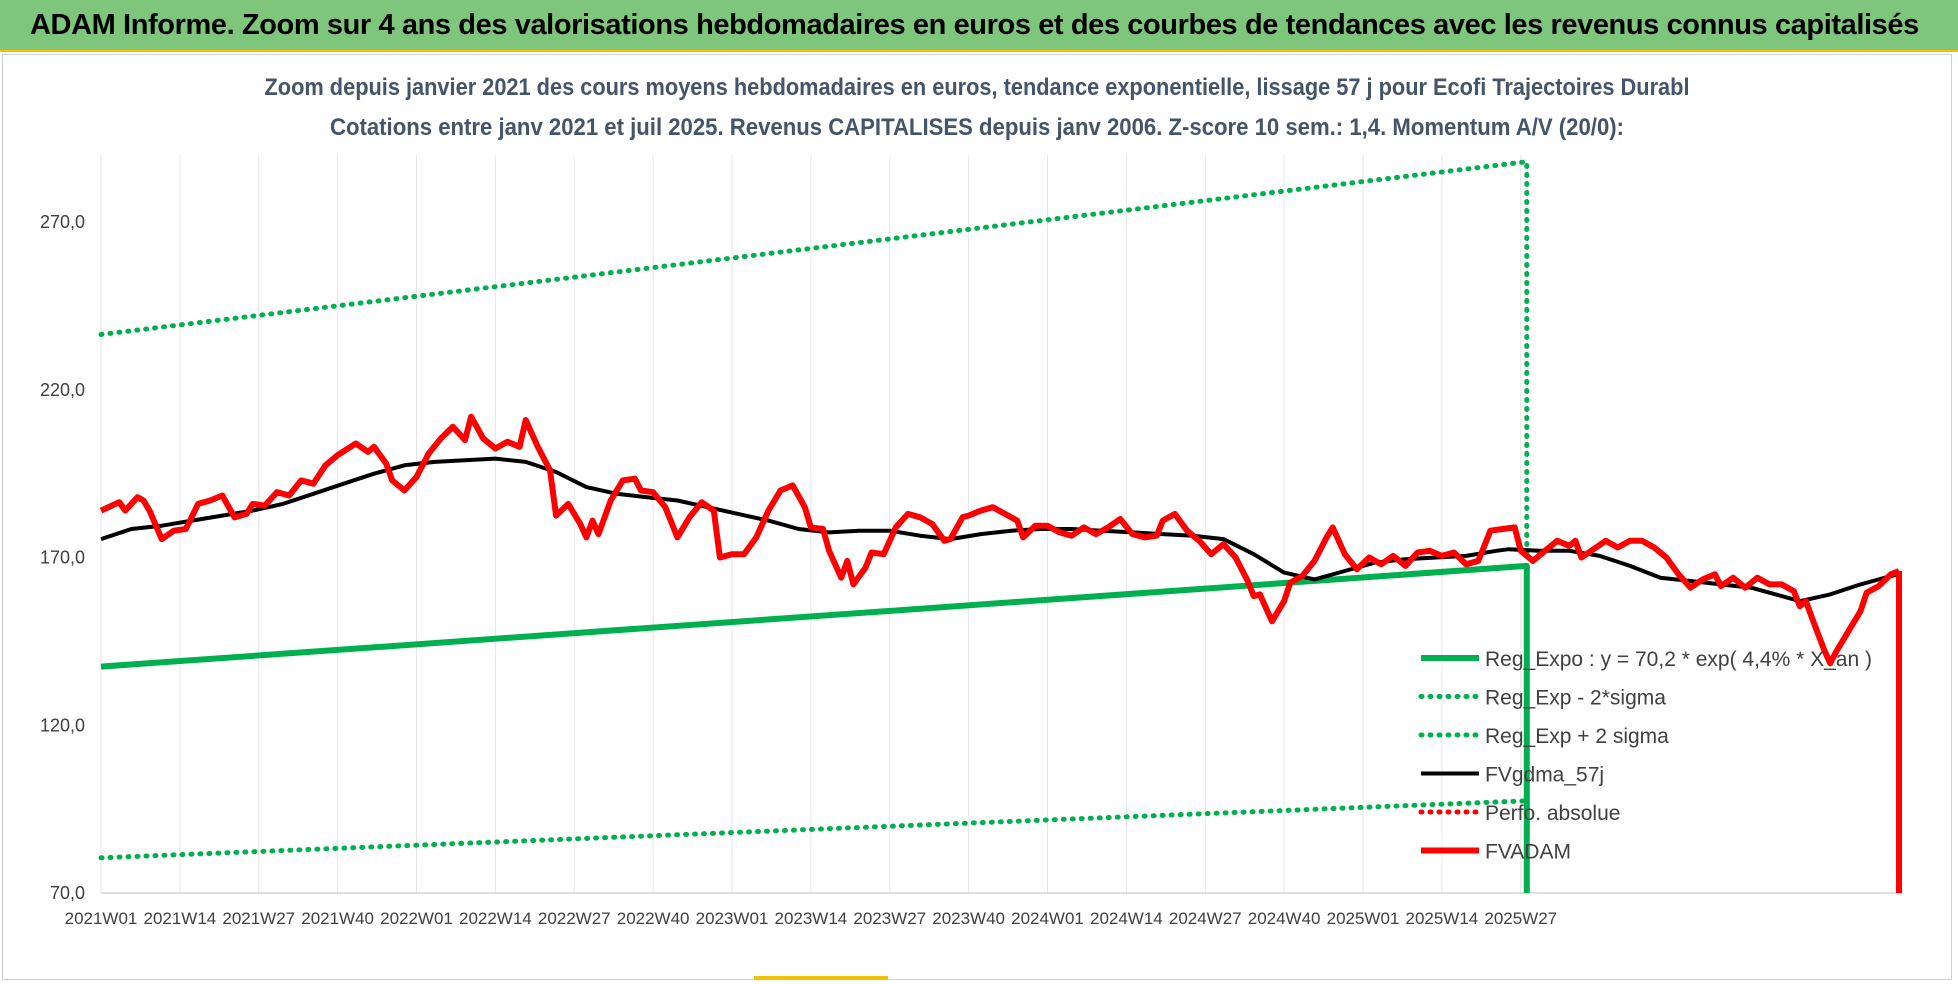 The image size is (1958, 984). What do you see at coordinates (821, 978) in the screenshot?
I see `accent-bar` at bounding box center [821, 978].